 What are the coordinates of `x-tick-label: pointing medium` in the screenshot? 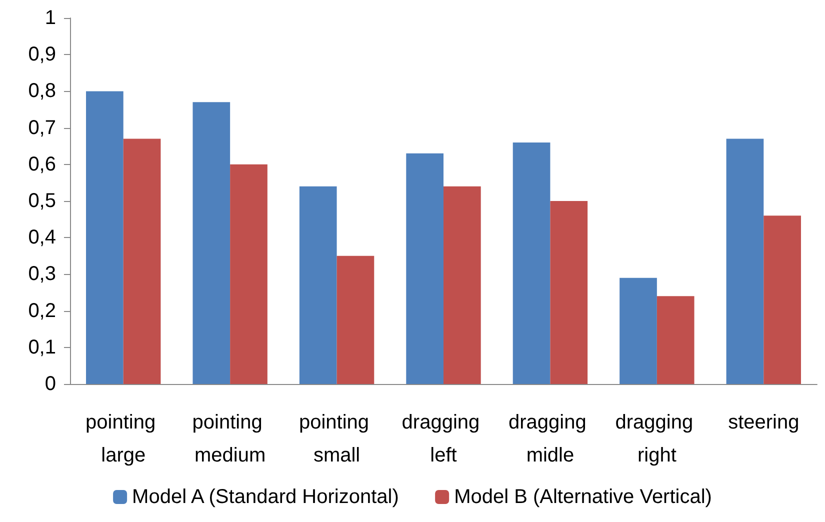 It's located at (230, 439).